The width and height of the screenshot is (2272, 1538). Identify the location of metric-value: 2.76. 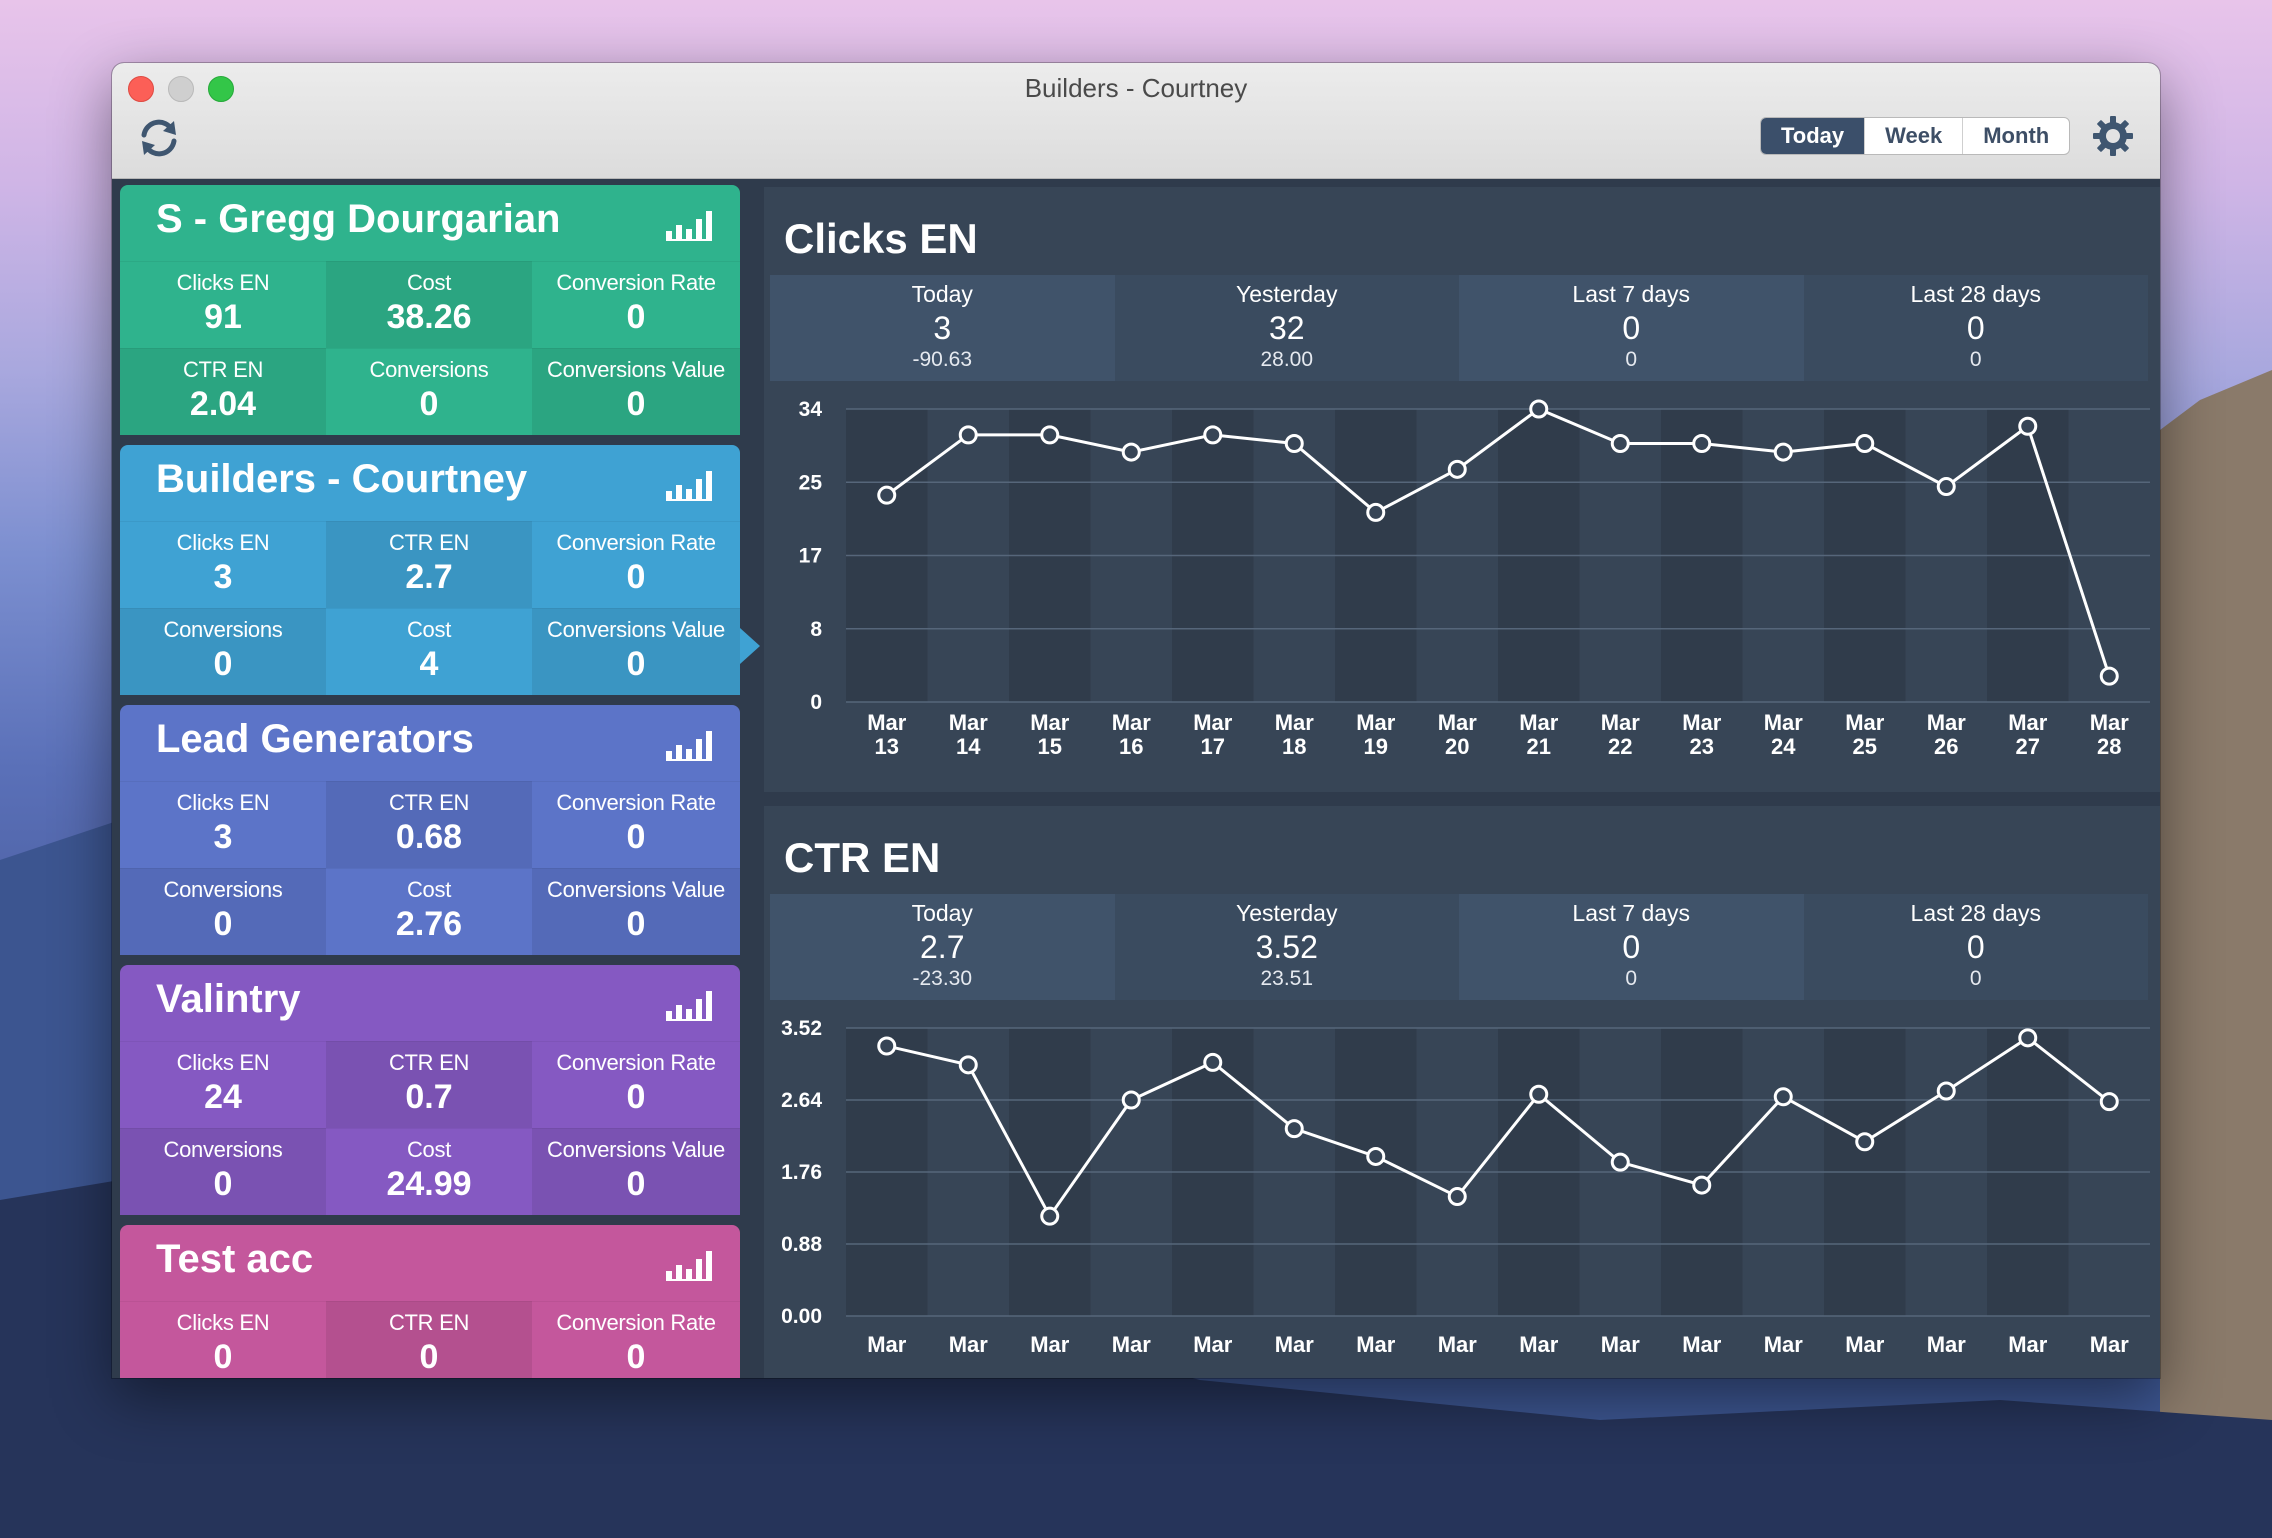
(429, 924).